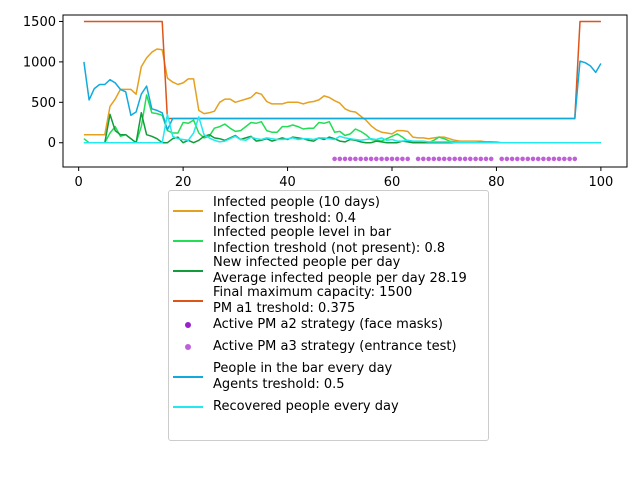 This screenshot has width=640, height=480. What do you see at coordinates (52, 143) in the screenshot?
I see `y-tick-label: 0` at bounding box center [52, 143].